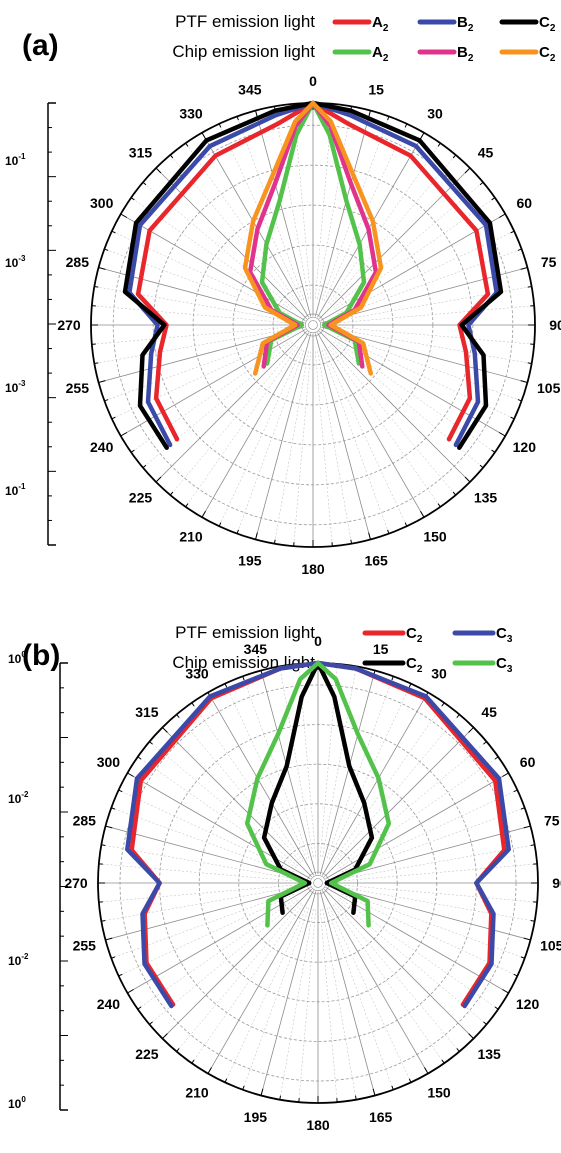 The image size is (561, 1153). Describe the element at coordinates (41, 655) in the screenshot. I see `panel-label: (b)` at that location.